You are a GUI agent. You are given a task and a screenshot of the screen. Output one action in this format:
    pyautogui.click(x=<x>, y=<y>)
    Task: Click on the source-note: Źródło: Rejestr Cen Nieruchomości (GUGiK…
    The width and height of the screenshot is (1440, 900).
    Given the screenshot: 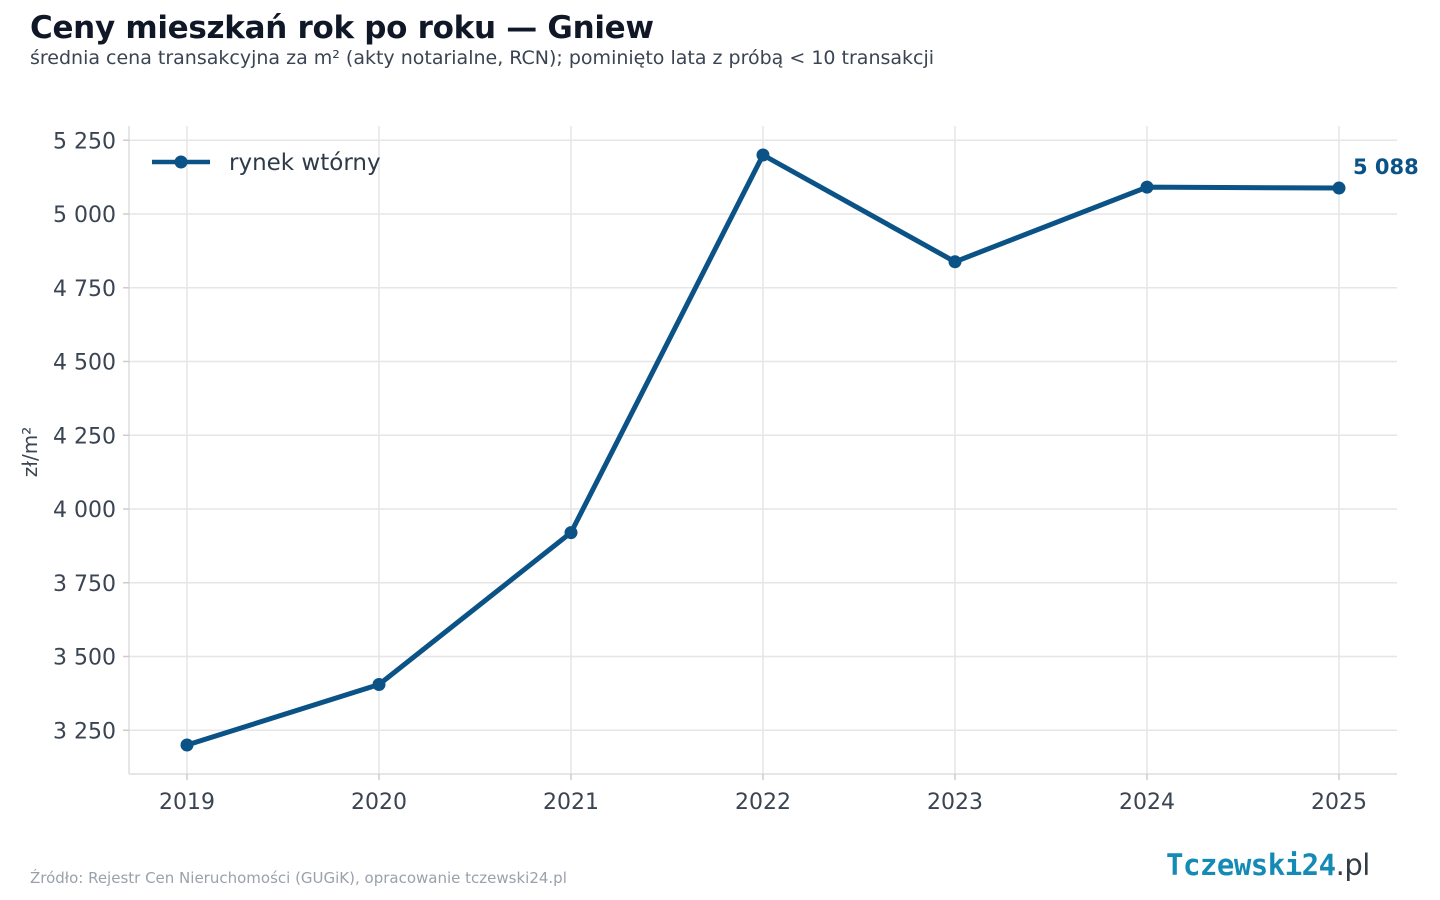 What is the action you would take?
    pyautogui.click(x=298, y=878)
    